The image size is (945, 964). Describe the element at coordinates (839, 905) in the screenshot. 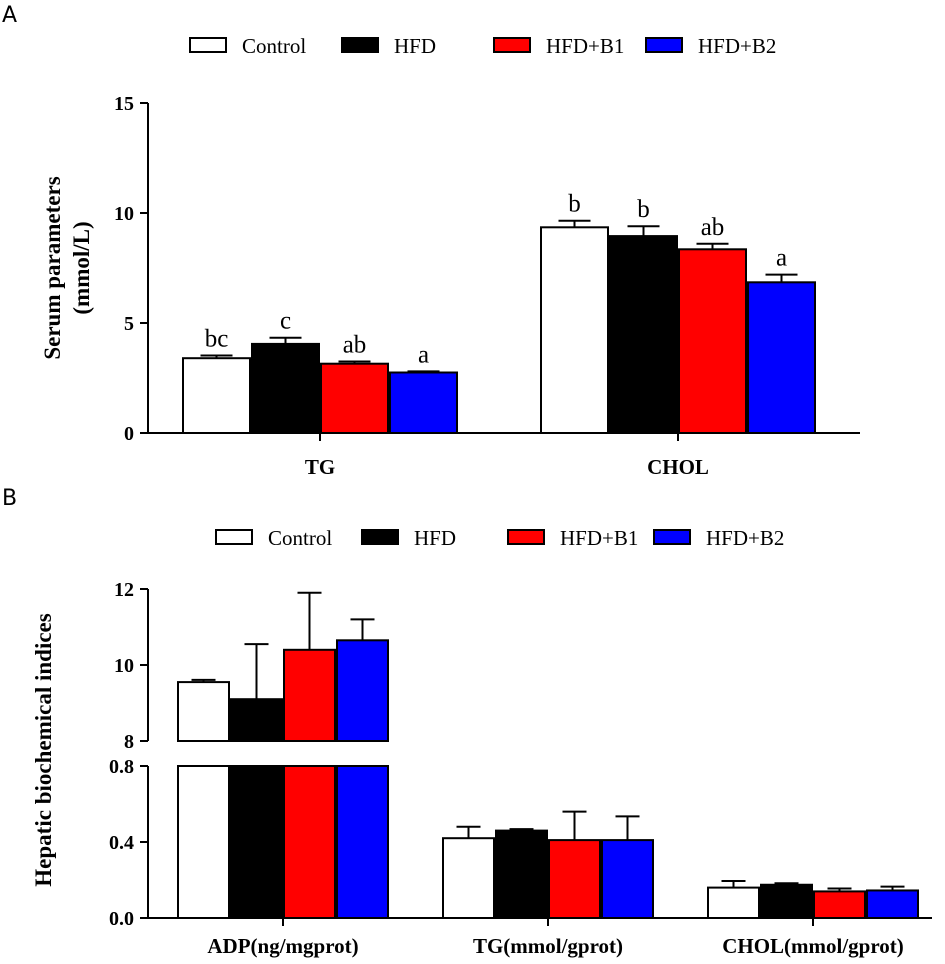

I see `bar-b-chol-mmol-gprot-hfd-b1` at that location.